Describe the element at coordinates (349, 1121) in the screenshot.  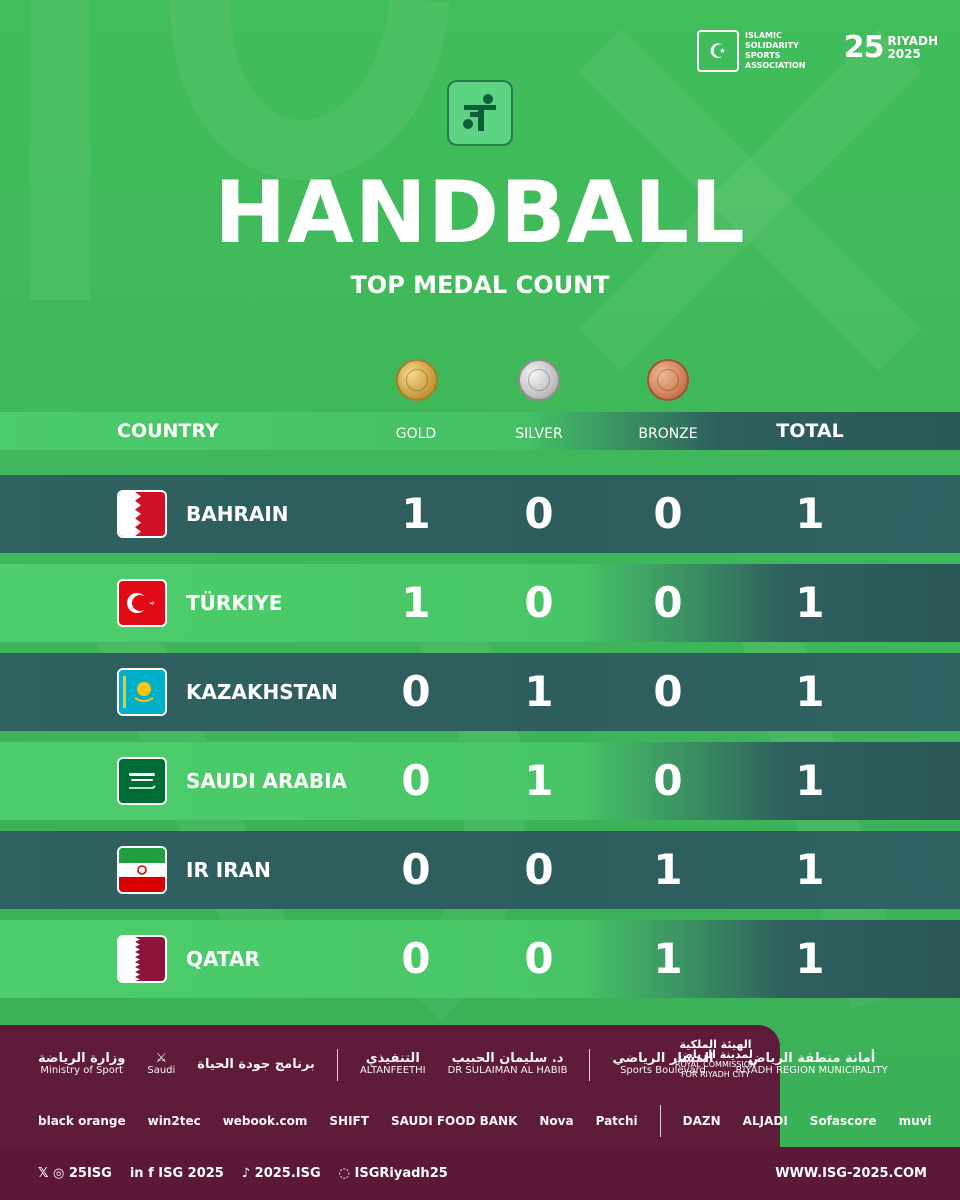
I see `sponsor-shift: SHIFT` at that location.